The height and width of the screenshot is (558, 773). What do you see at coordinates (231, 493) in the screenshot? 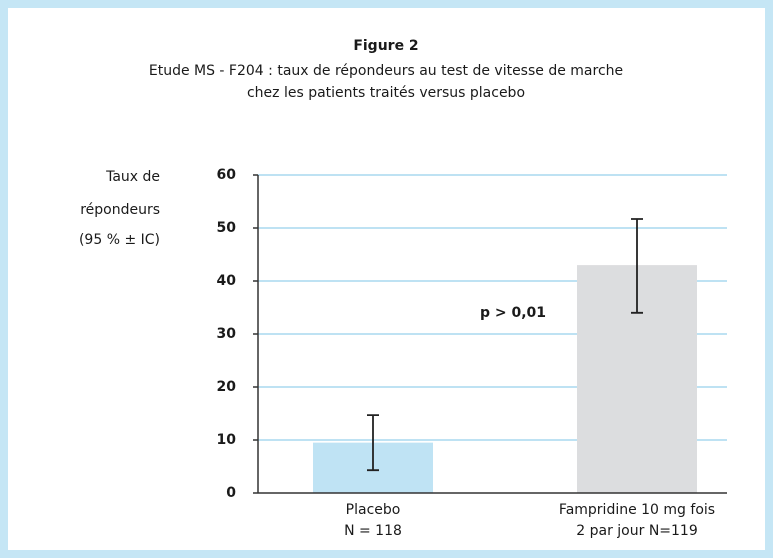
I see `y-tick-label: 0` at bounding box center [231, 493].